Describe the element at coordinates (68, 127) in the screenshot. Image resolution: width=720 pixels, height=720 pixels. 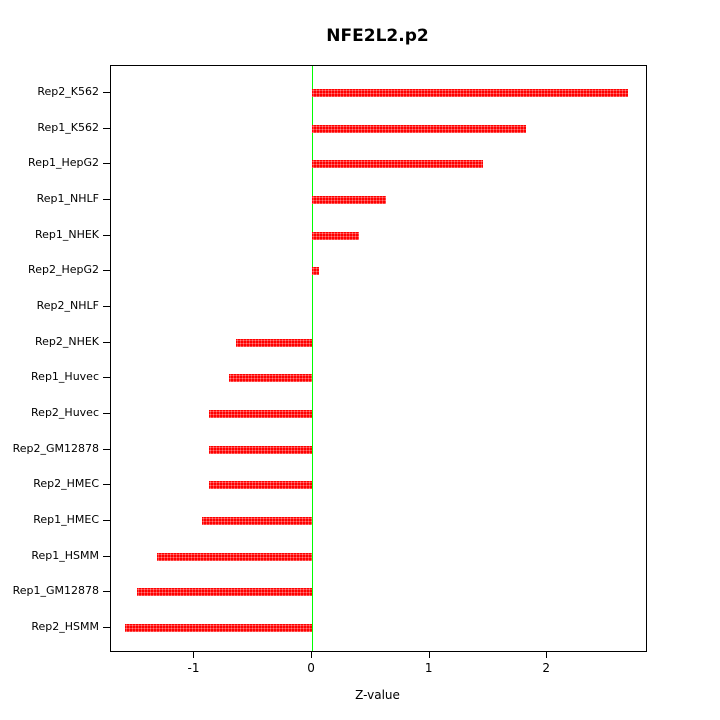
I see `y-axis-label: Rep1_K562` at that location.